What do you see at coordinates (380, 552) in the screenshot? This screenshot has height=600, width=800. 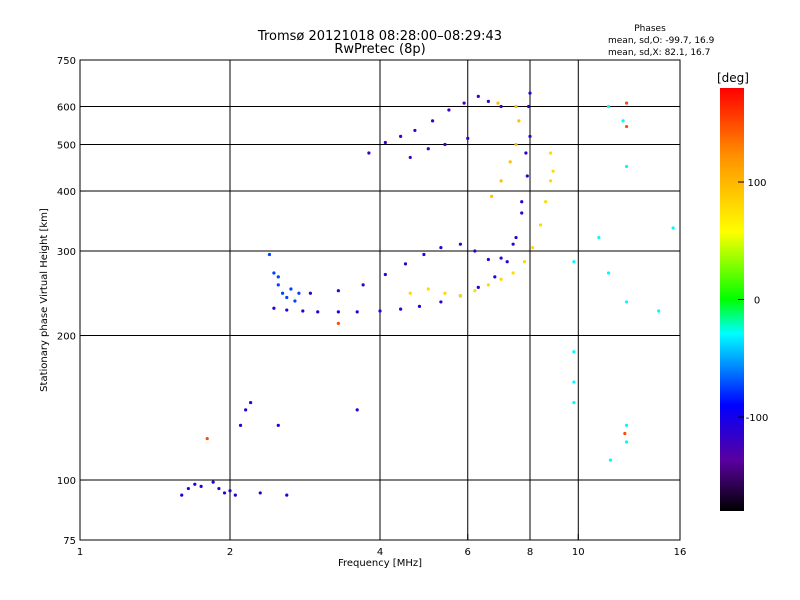 I see `x-tick-label: 4` at bounding box center [380, 552].